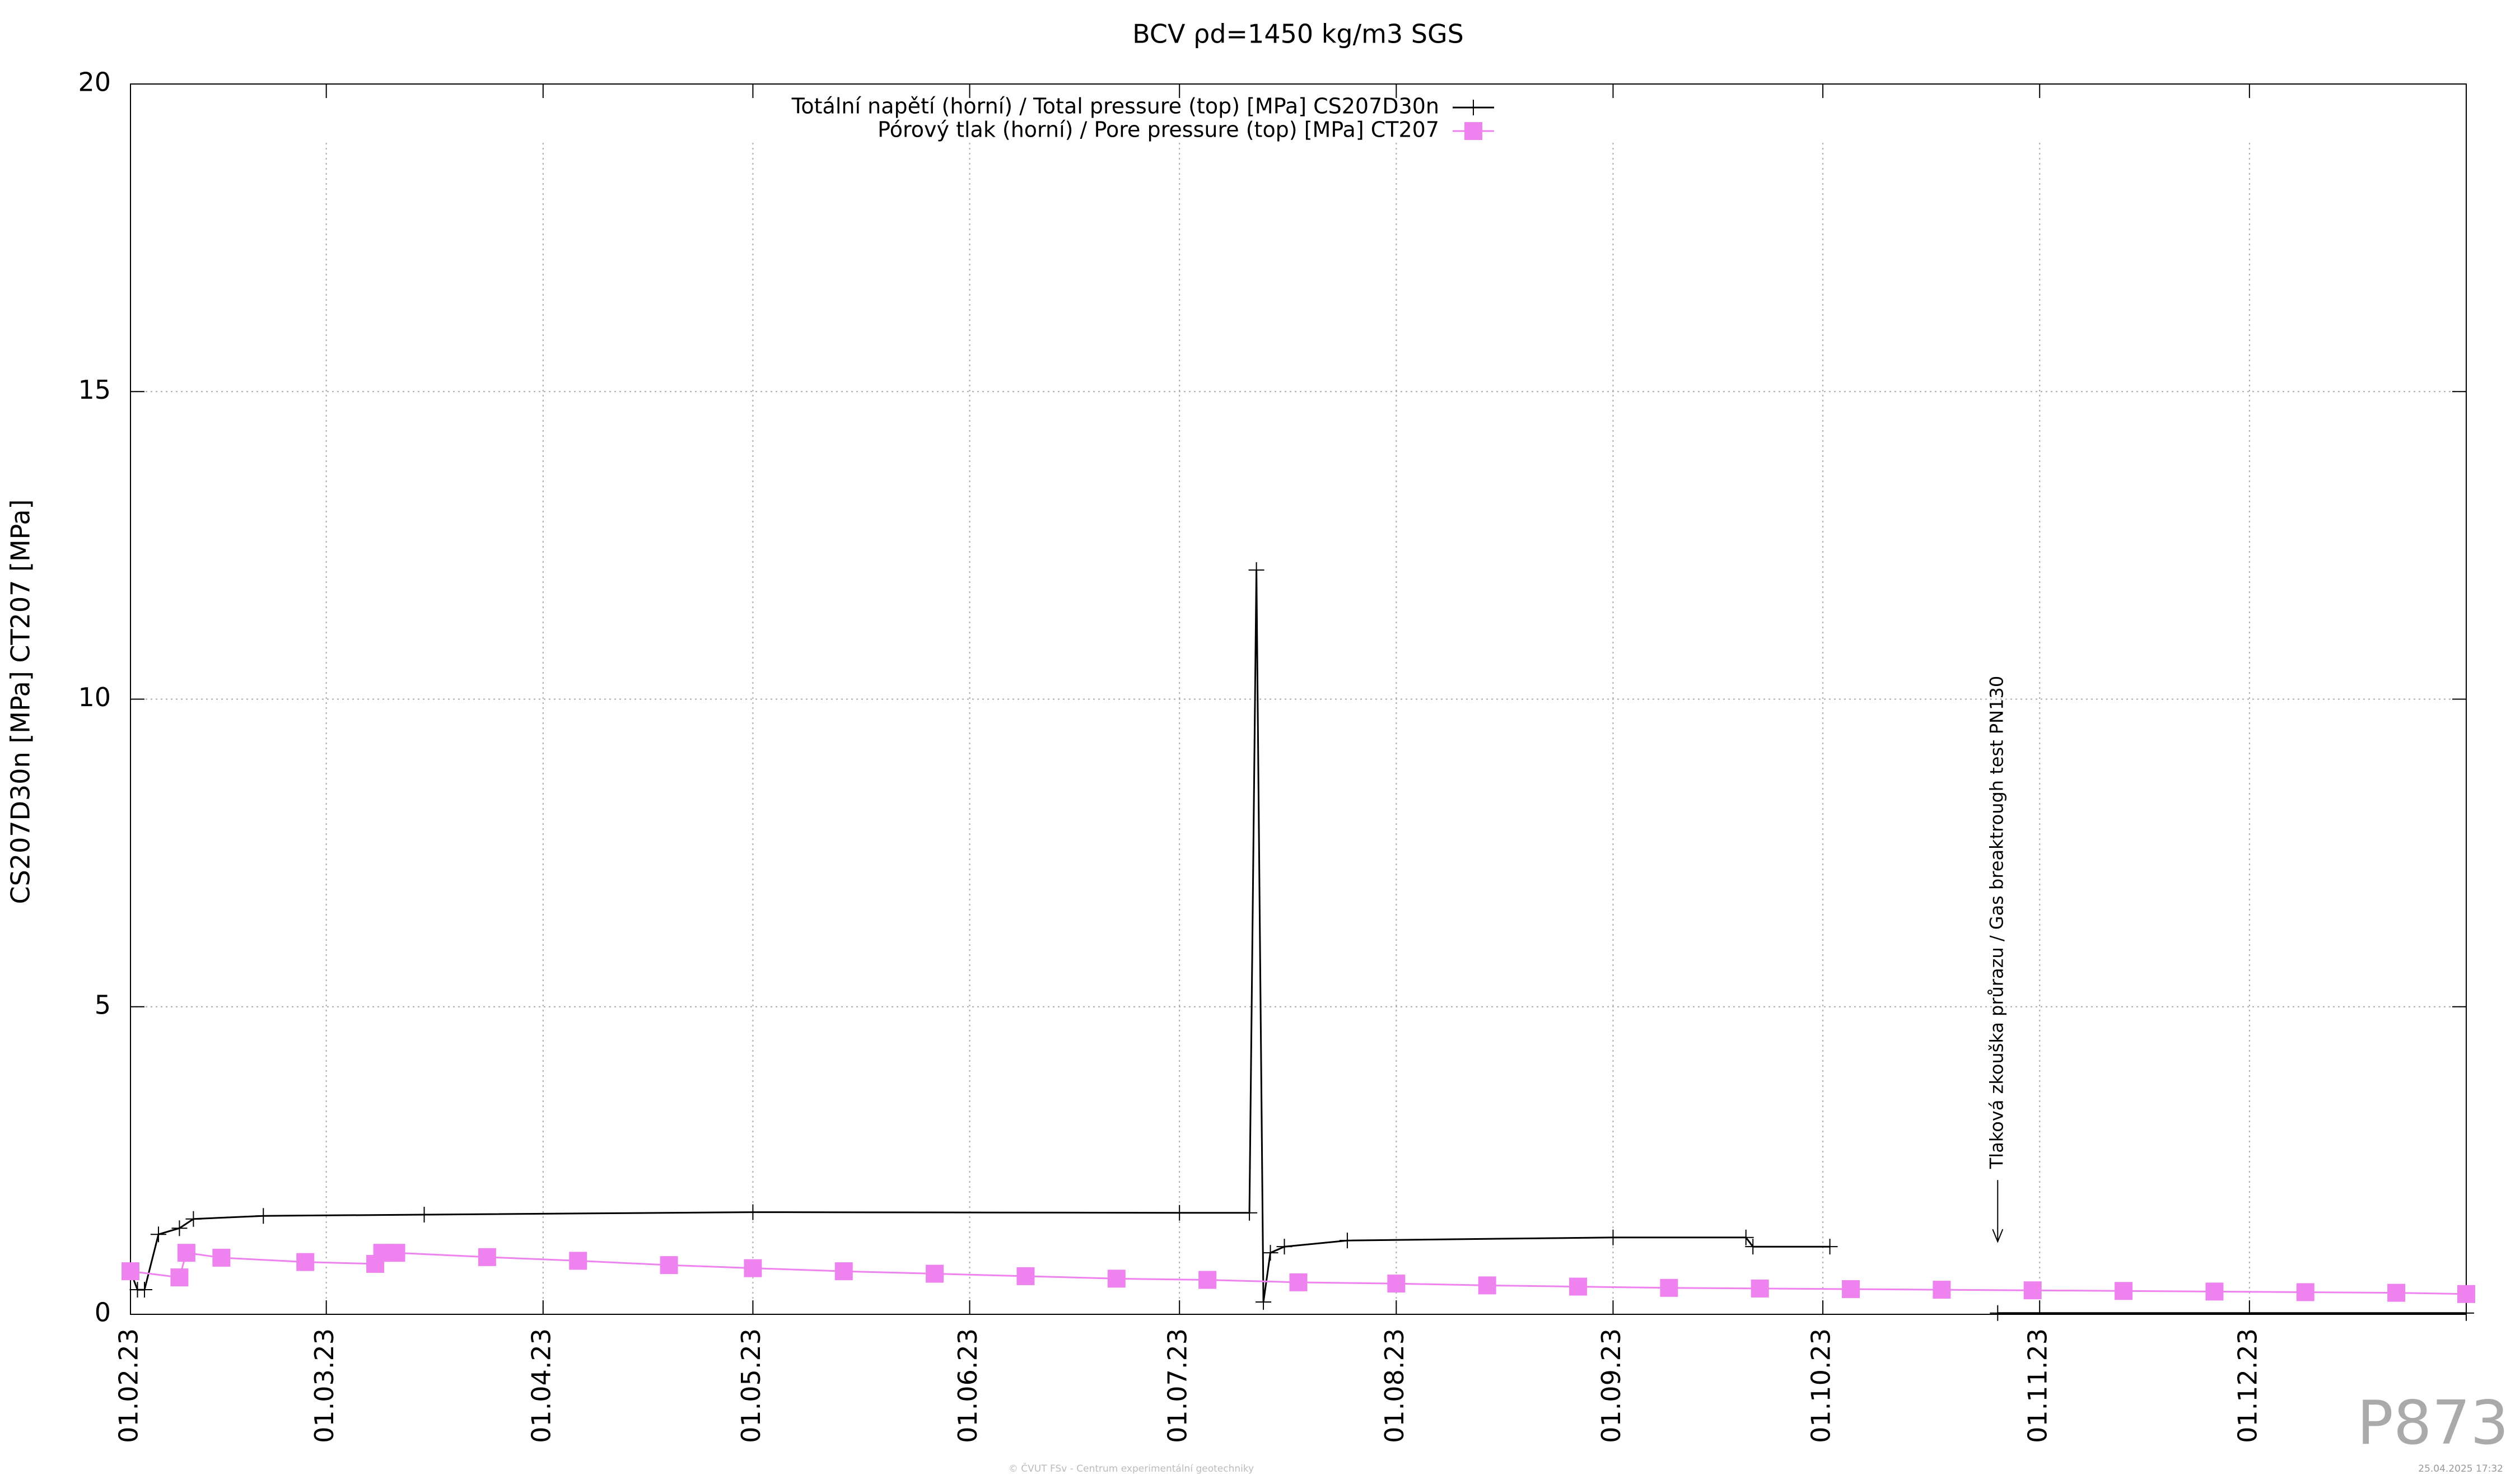 The image size is (2520, 1484). Describe the element at coordinates (541, 1386) in the screenshot. I see `x-tick-label: 01.04.23` at that location.